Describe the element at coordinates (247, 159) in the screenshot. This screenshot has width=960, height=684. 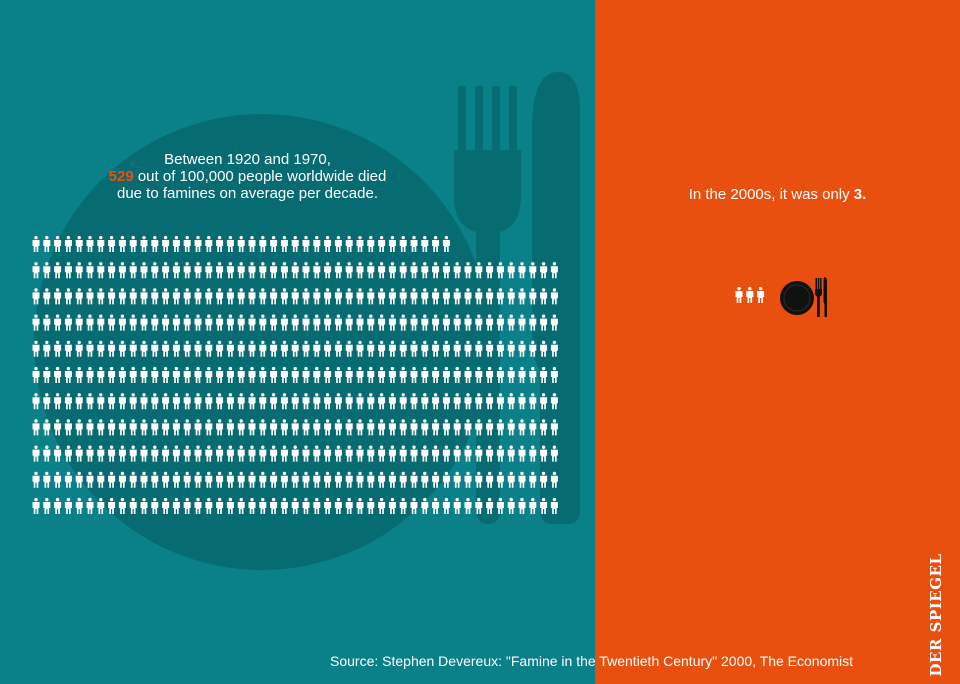
I see `headline-line-1: Between 1920 and 1970,` at that location.